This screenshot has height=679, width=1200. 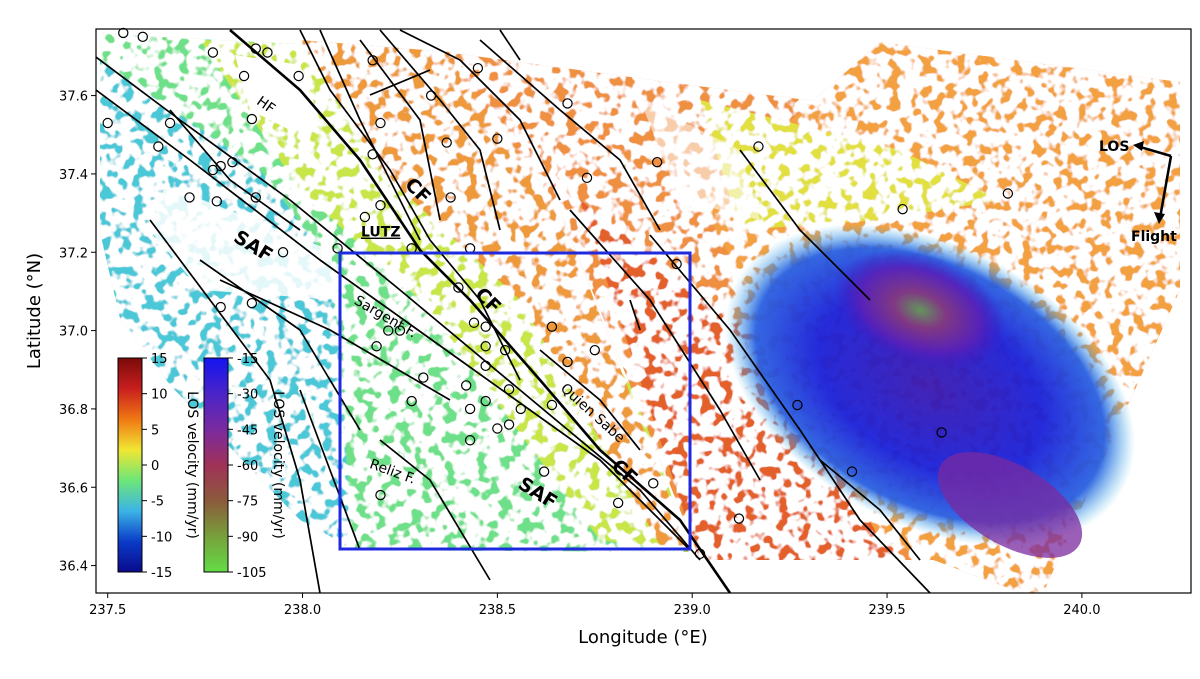 What do you see at coordinates (159, 359) in the screenshot?
I see `colorbar-tick-label: 15` at bounding box center [159, 359].